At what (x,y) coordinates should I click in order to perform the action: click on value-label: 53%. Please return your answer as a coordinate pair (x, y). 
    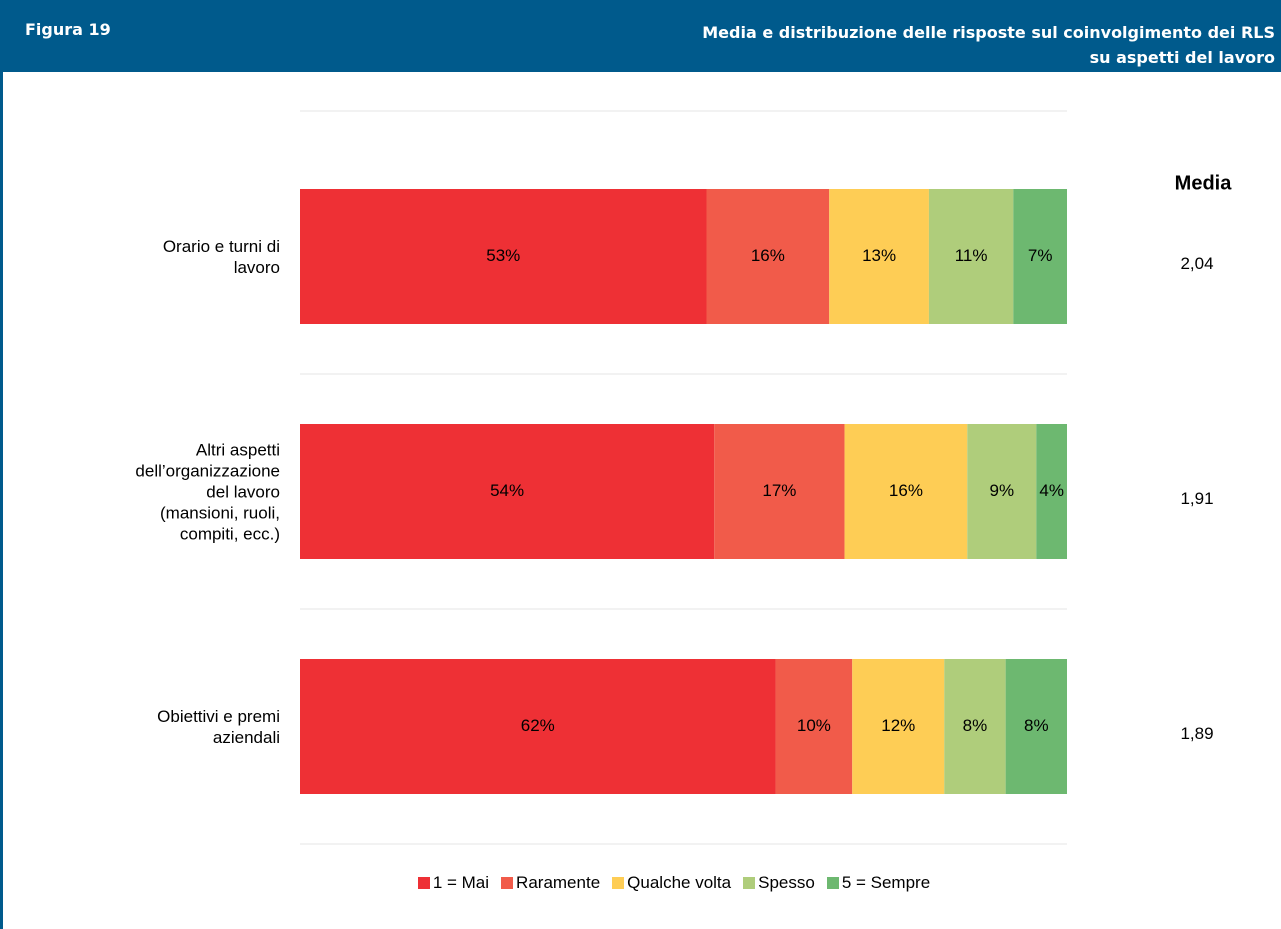
    Looking at the image, I should click on (503, 255).